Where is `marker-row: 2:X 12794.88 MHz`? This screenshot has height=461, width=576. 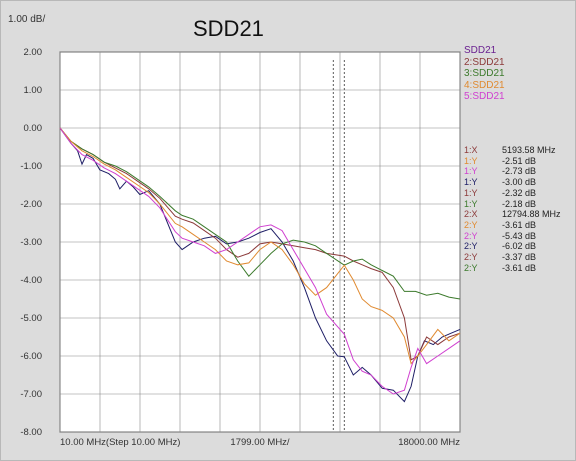 marker-row: 2:X 12794.88 MHz is located at coordinates (512, 214).